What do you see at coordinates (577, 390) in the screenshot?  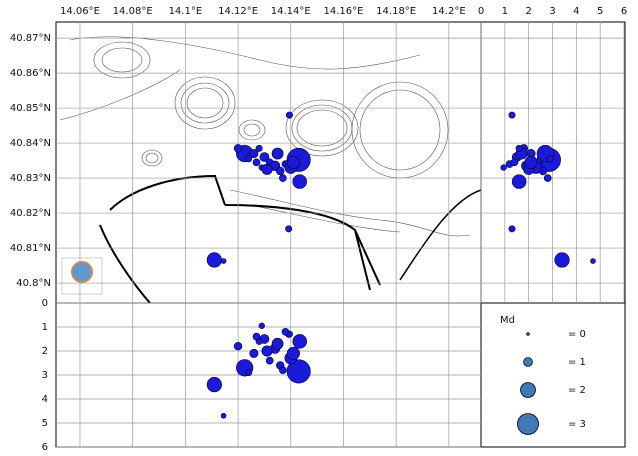 I see `legend-label: = 2` at bounding box center [577, 390].